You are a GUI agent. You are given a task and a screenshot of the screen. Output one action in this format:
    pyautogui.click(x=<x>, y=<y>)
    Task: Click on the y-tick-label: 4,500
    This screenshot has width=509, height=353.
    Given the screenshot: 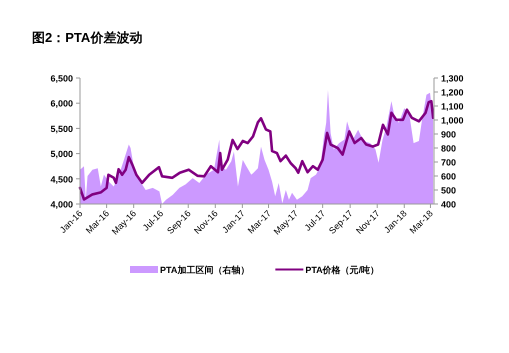 What is the action you would take?
    pyautogui.click(x=61, y=179)
    